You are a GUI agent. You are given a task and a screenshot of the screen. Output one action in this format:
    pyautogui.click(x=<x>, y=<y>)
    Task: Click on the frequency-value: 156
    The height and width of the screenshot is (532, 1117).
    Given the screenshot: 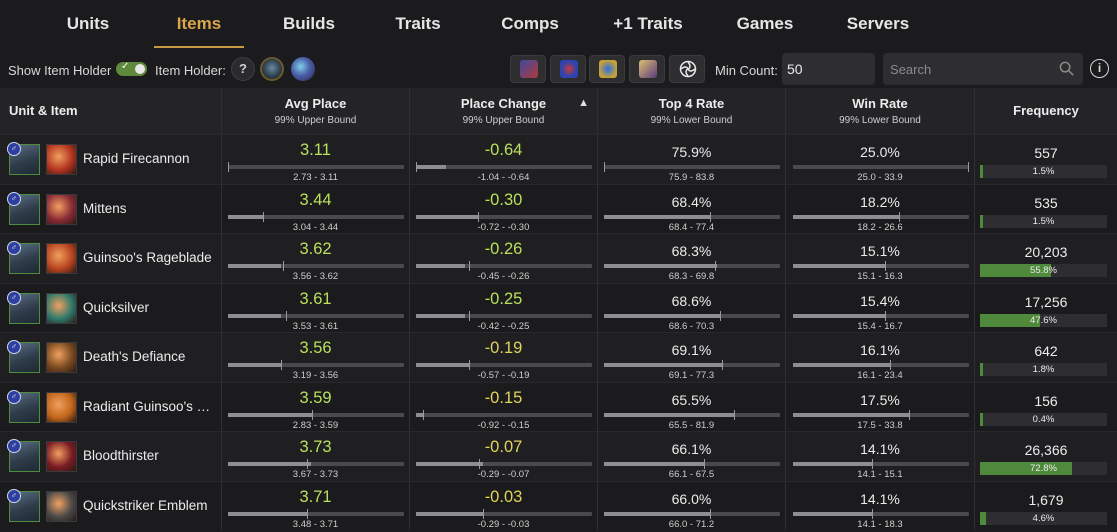 What is the action you would take?
    pyautogui.click(x=1046, y=400)
    